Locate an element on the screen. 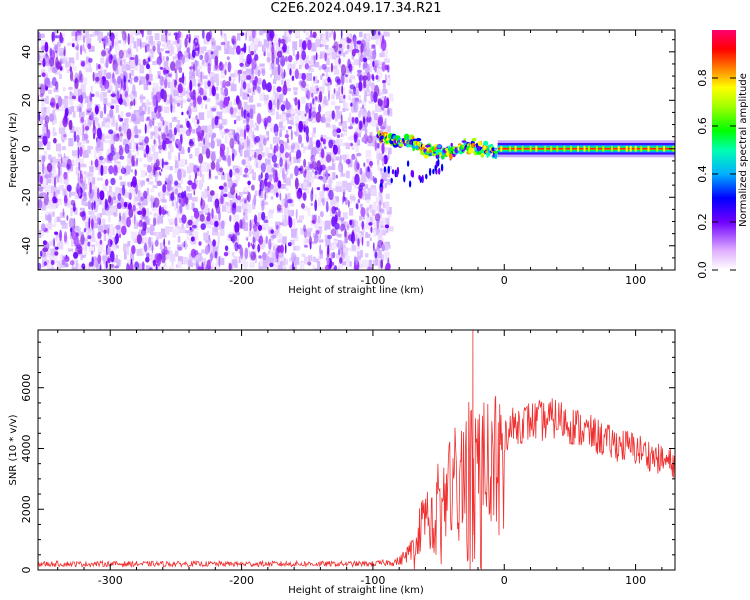 The height and width of the screenshot is (600, 750). colorbar-gradient is located at coordinates (724, 150).